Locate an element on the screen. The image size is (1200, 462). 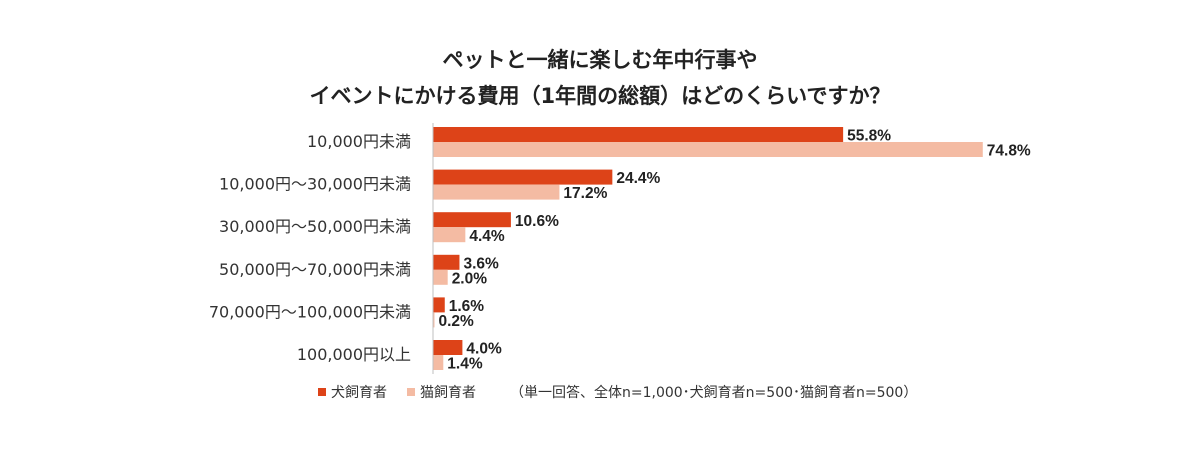
legend-label-dog: 犬飼育者 is located at coordinates (359, 393).